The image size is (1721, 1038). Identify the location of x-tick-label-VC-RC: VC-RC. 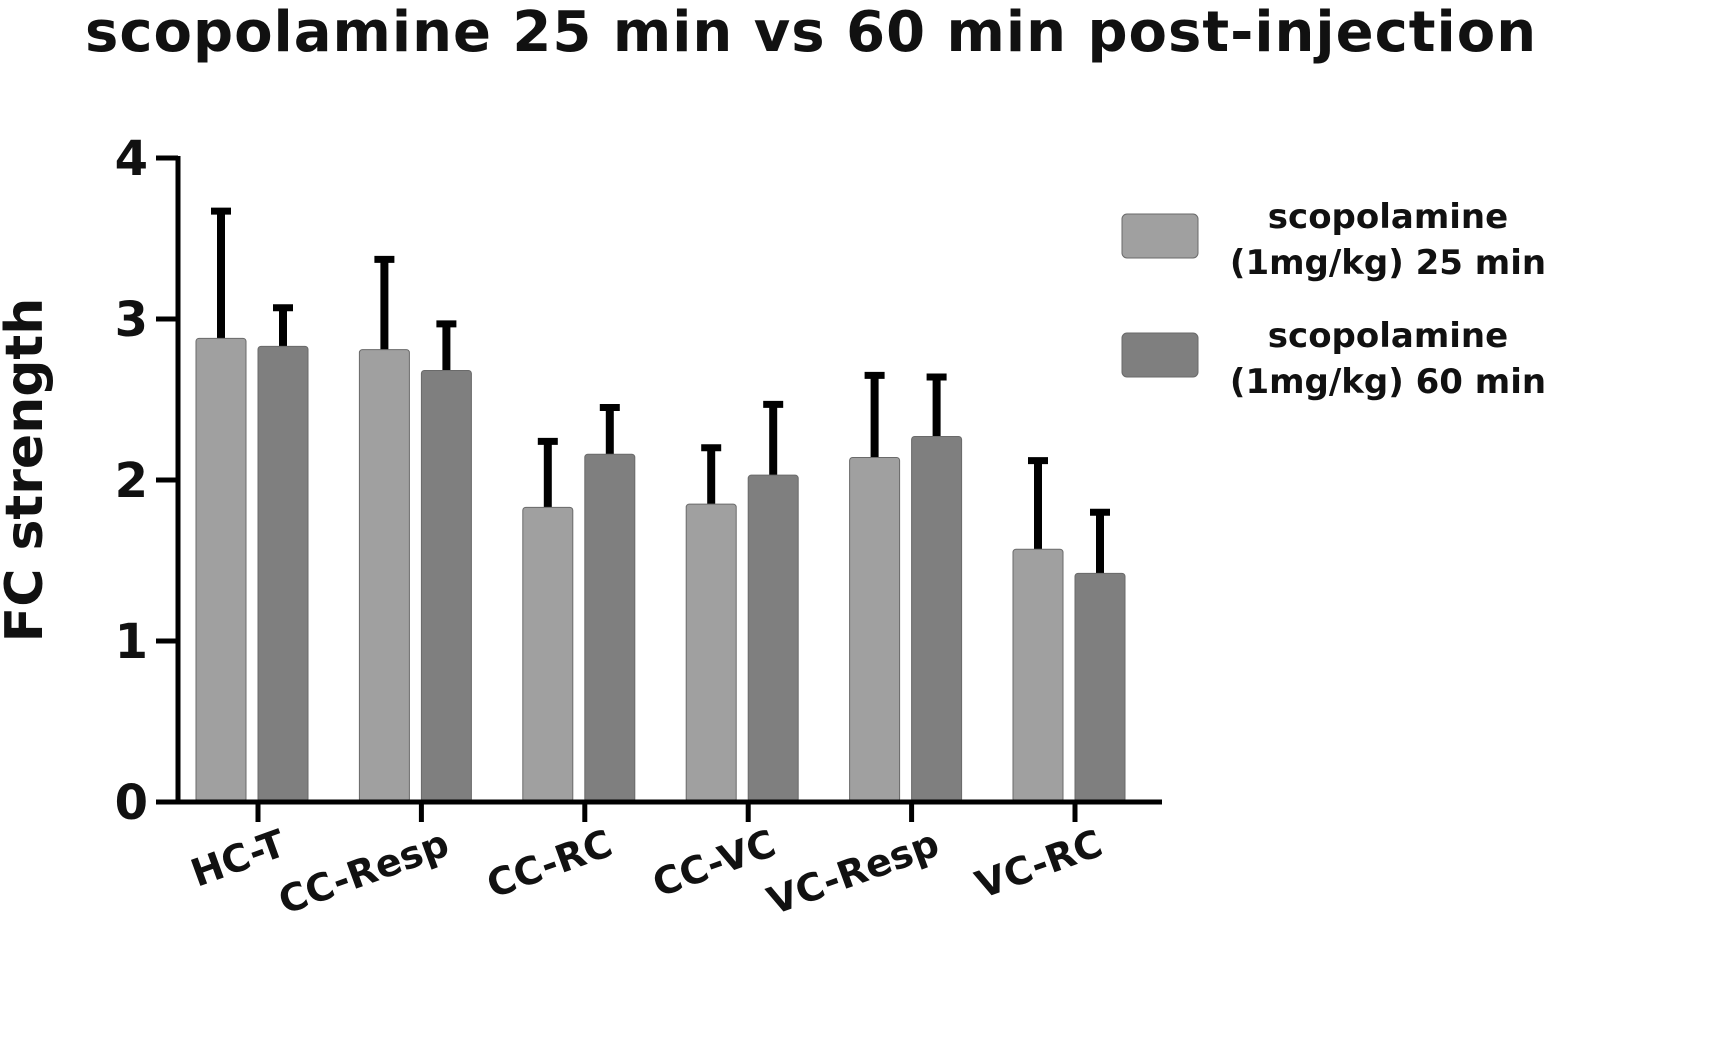
(1039, 864).